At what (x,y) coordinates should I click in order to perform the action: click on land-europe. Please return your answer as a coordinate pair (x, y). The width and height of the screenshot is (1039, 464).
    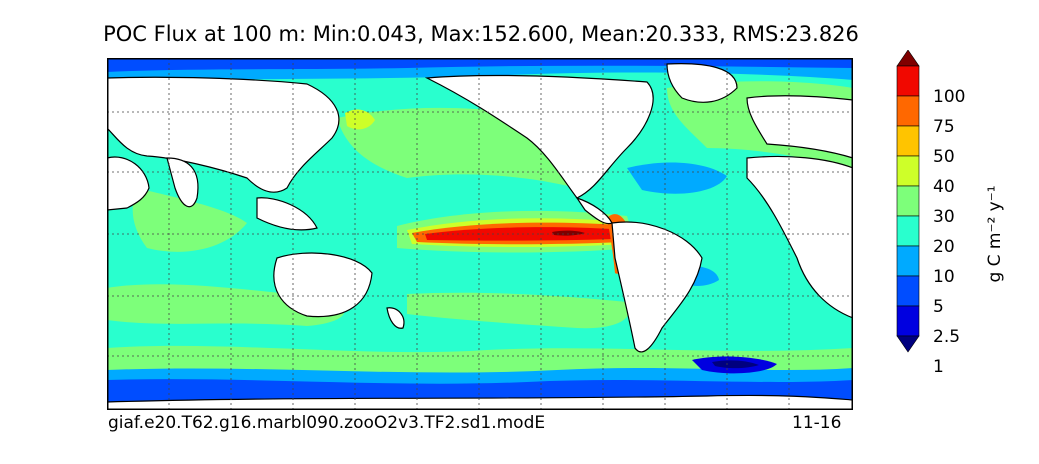
    Looking at the image, I should click on (799, 127).